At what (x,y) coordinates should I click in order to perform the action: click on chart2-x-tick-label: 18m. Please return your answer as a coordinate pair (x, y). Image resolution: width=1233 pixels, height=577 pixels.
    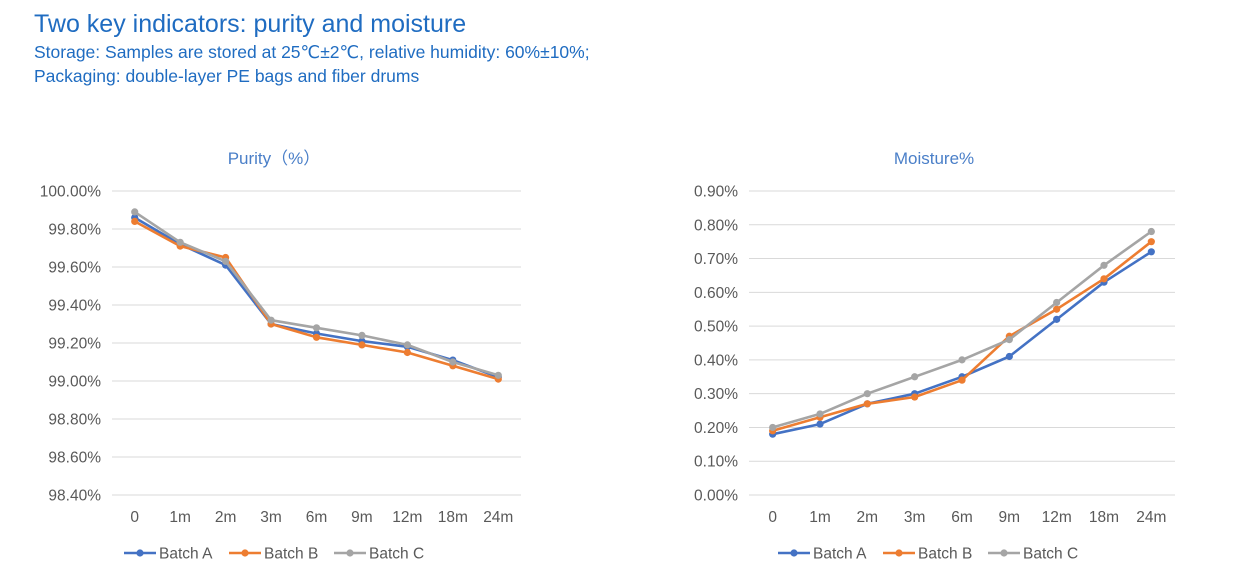
    Looking at the image, I should click on (1104, 517).